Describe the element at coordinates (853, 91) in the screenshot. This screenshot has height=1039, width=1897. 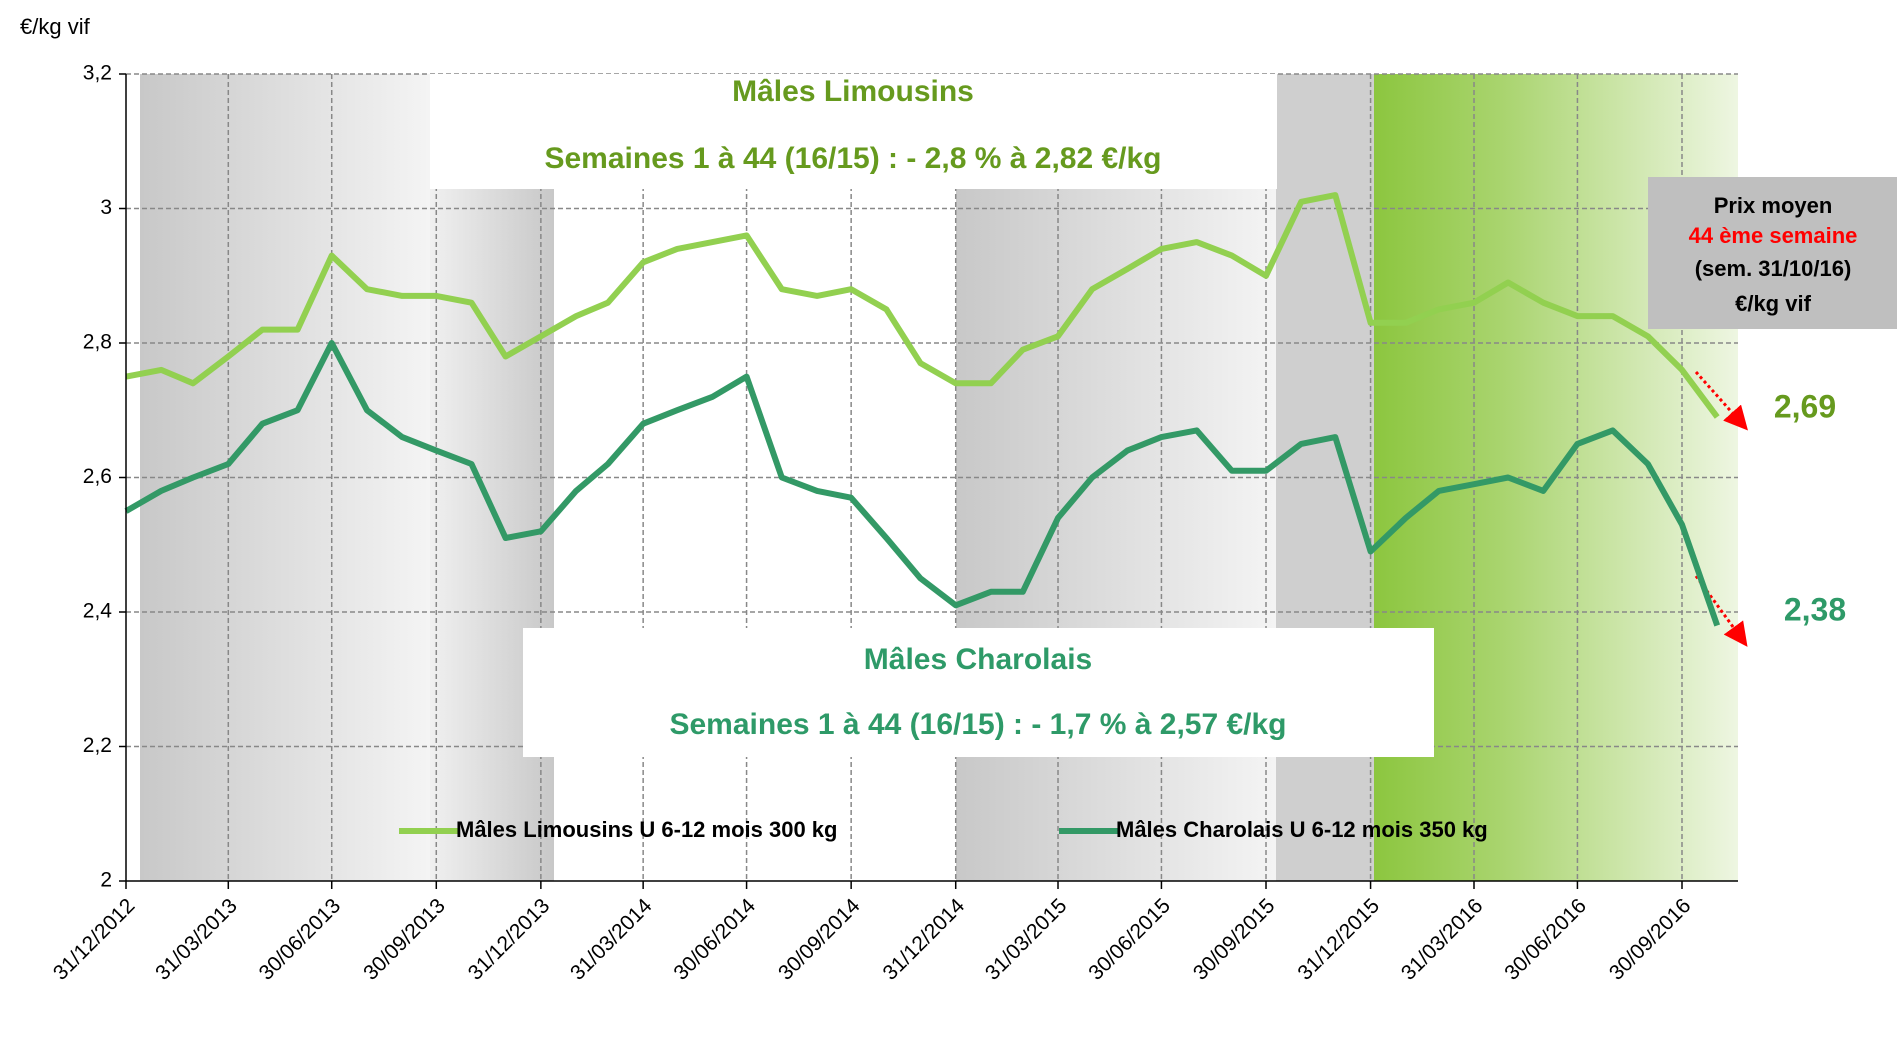
I see `limousin-title: Mâles Limousins` at that location.